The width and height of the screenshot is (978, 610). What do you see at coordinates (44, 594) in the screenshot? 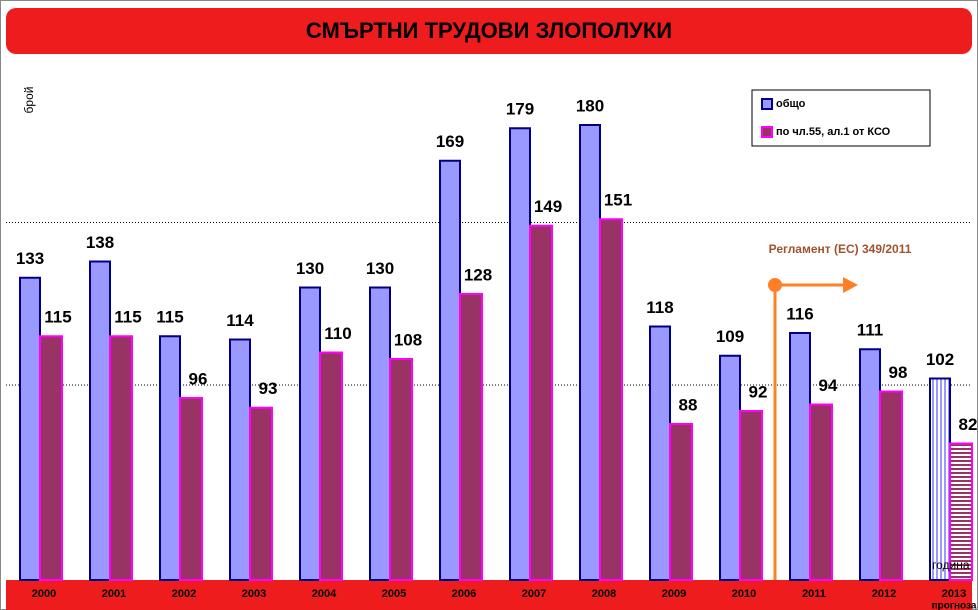
I see `x-tick-label: 2000` at bounding box center [44, 594].